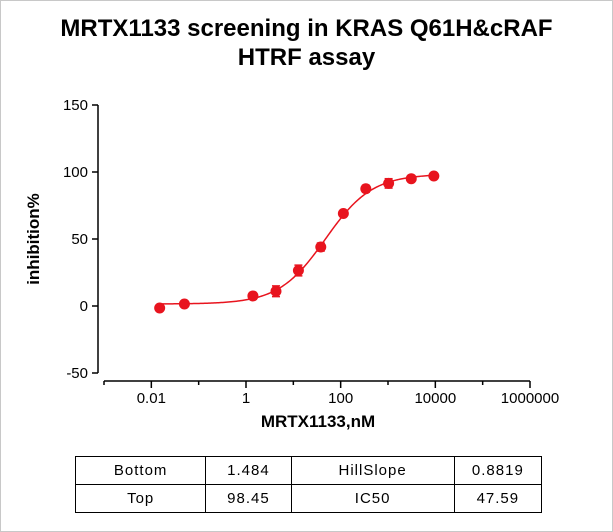 This screenshot has height=532, width=613. I want to click on x-tick-label: 1000000, so click(530, 398).